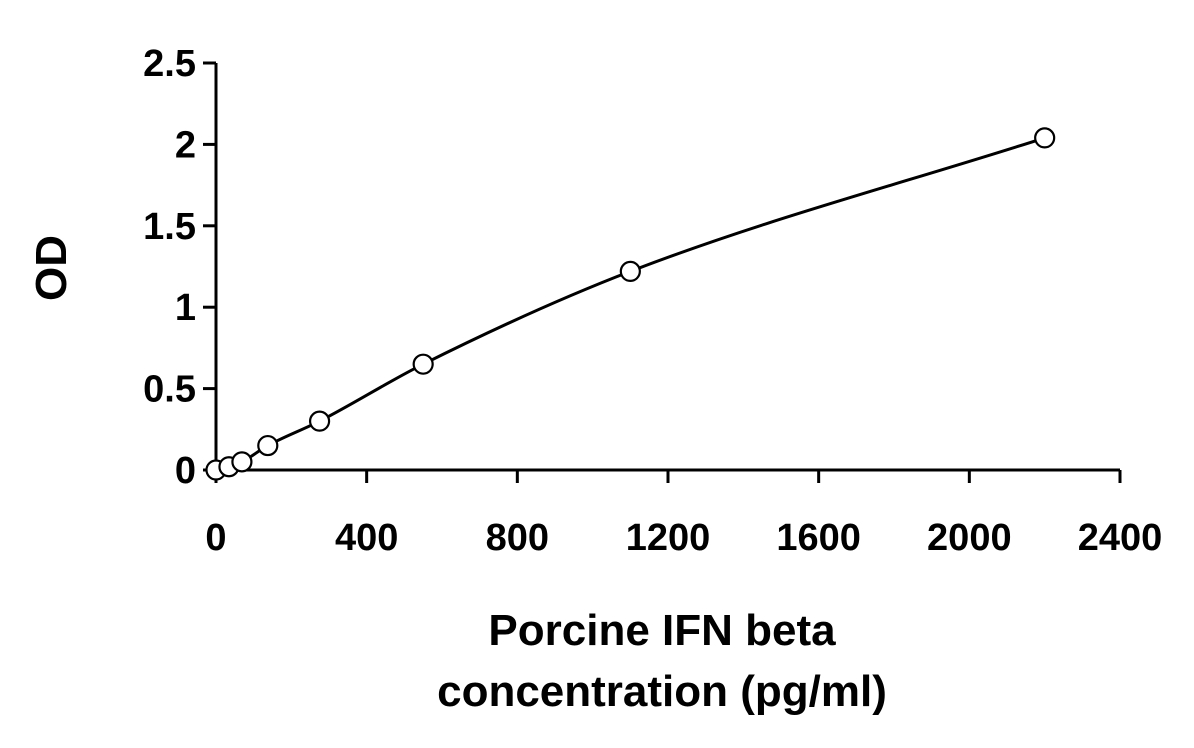  I want to click on x-axis-title-line-2: concentration (pg/ml), so click(662, 691).